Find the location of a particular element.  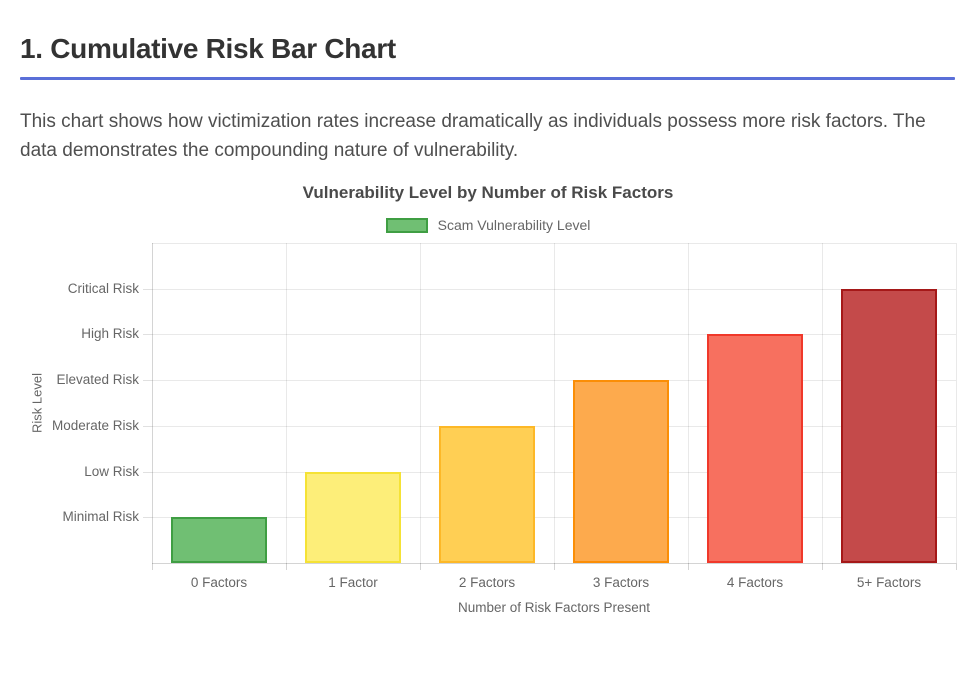

page-title: 1. Cumulative Risk Bar Chart is located at coordinates (208, 48).